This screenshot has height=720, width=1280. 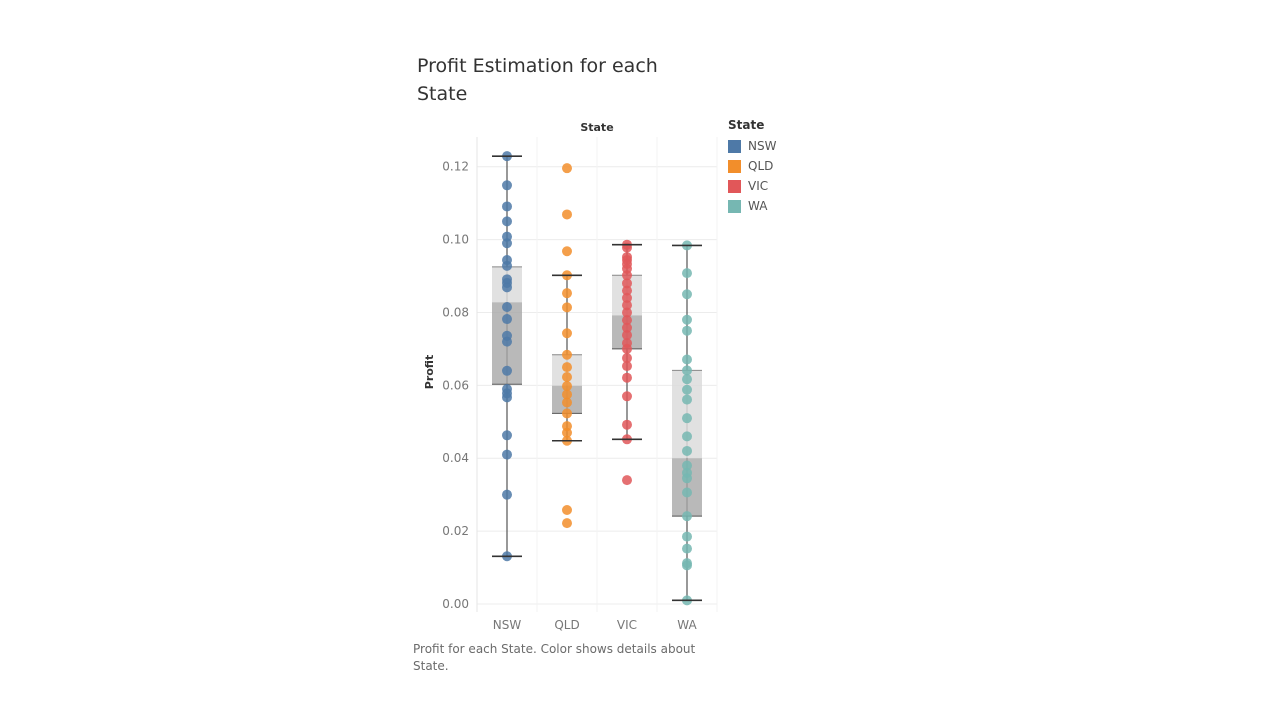 What do you see at coordinates (746, 125) in the screenshot?
I see `legend-title: State` at bounding box center [746, 125].